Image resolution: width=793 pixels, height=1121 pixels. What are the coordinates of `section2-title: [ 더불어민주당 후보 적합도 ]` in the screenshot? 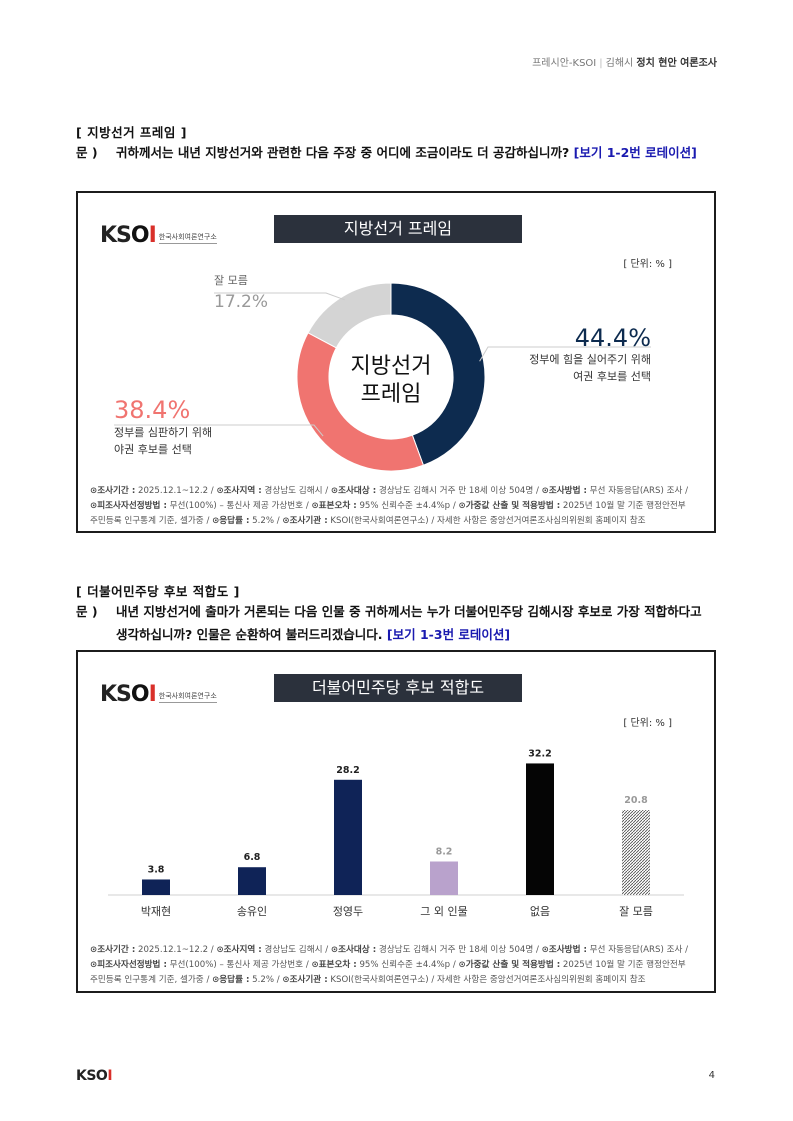 It's located at (158, 591).